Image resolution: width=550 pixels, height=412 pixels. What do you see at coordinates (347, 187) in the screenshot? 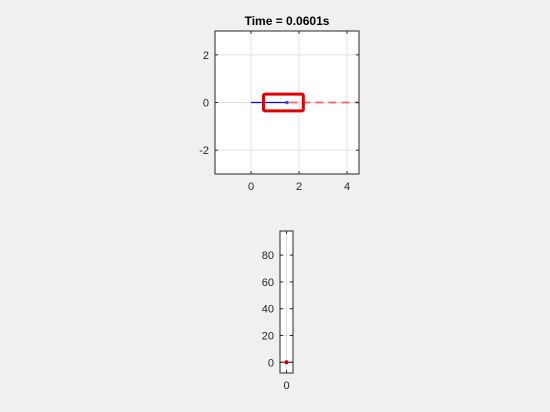
I see `x-tick-label: 4` at bounding box center [347, 187].